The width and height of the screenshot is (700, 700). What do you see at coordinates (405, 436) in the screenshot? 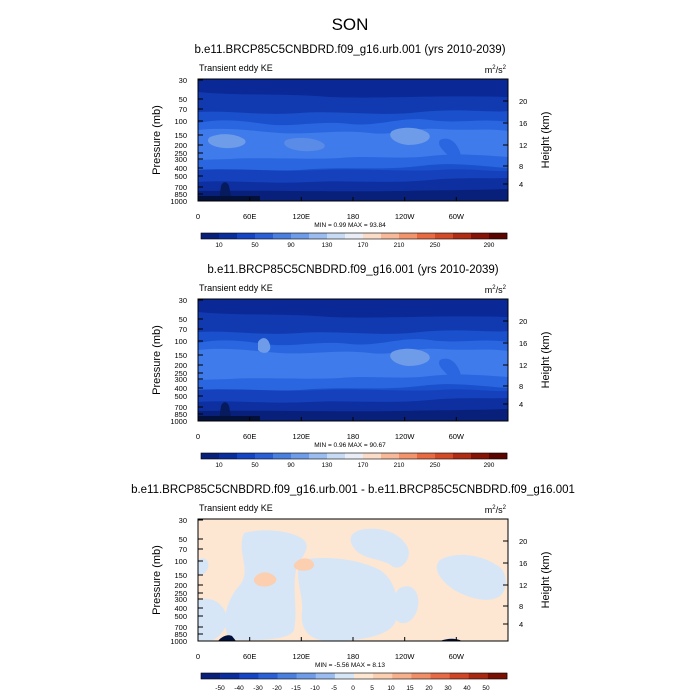
I see `lon-tick: 120W` at bounding box center [405, 436].